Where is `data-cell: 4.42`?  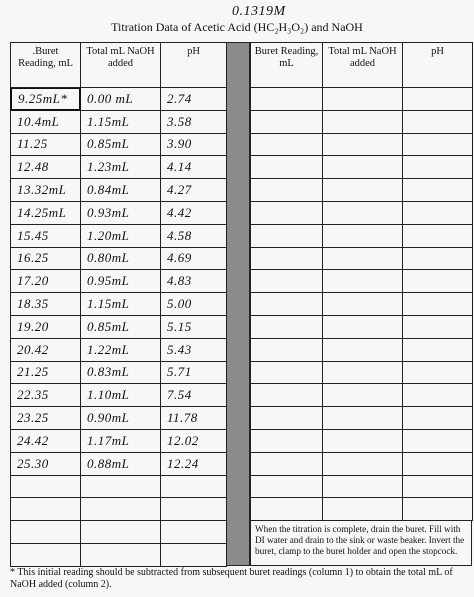 data-cell: 4.42 is located at coordinates (193, 213).